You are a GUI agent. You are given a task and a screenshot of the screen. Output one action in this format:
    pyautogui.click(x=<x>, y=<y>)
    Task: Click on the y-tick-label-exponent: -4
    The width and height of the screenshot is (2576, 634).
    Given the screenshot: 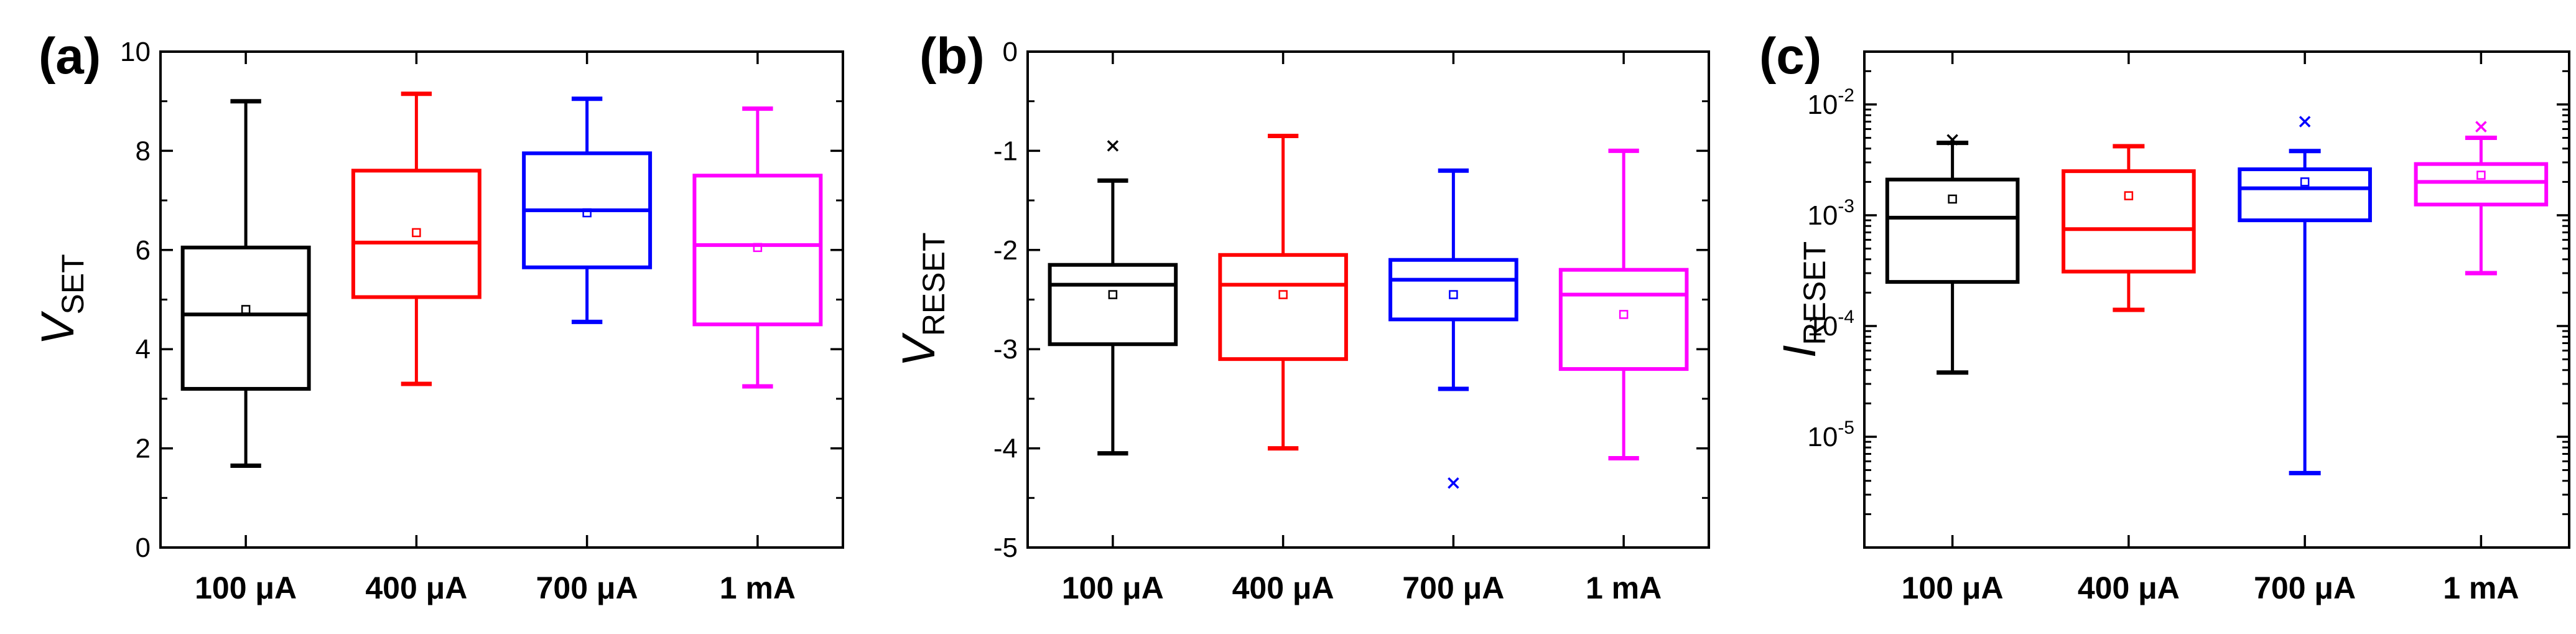 What is the action you would take?
    pyautogui.click(x=1846, y=317)
    